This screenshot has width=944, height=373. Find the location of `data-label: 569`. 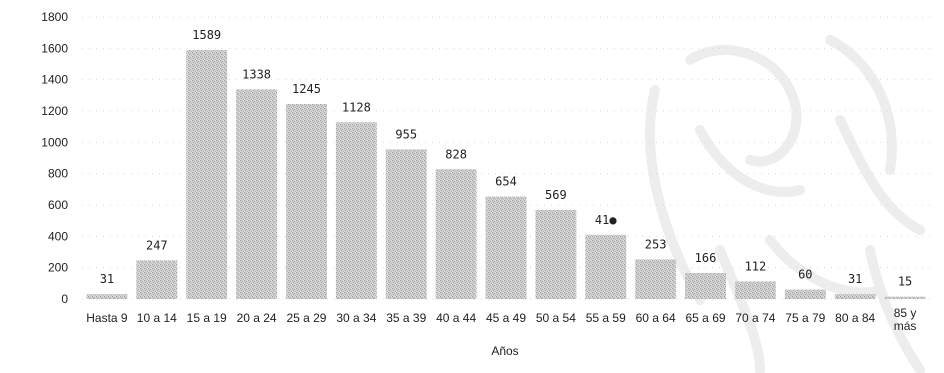

data-label: 569 is located at coordinates (556, 195).